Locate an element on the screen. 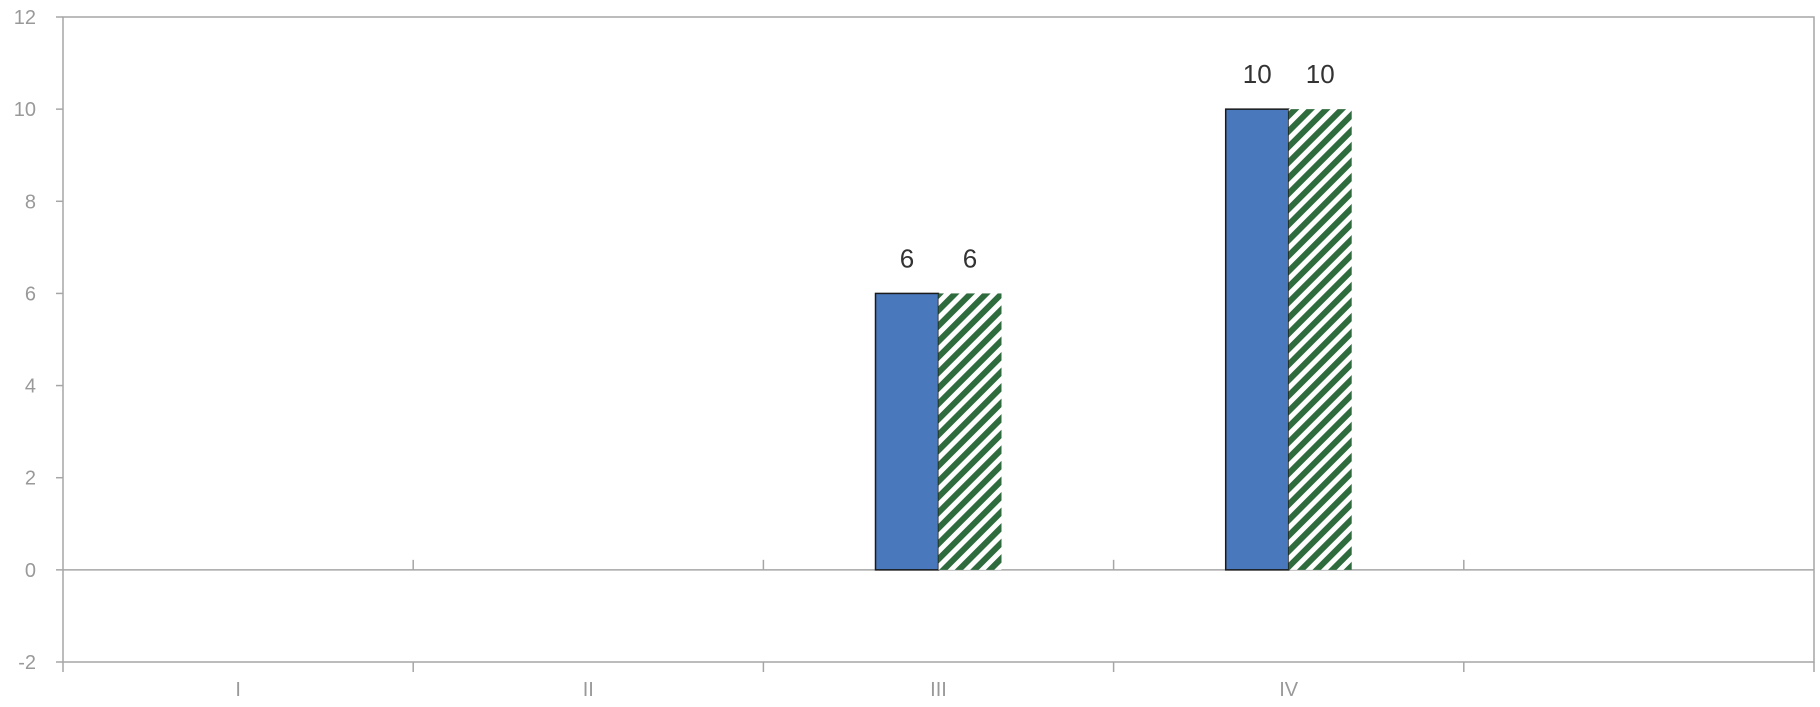  y-tick-label: 12 is located at coordinates (25, 18).